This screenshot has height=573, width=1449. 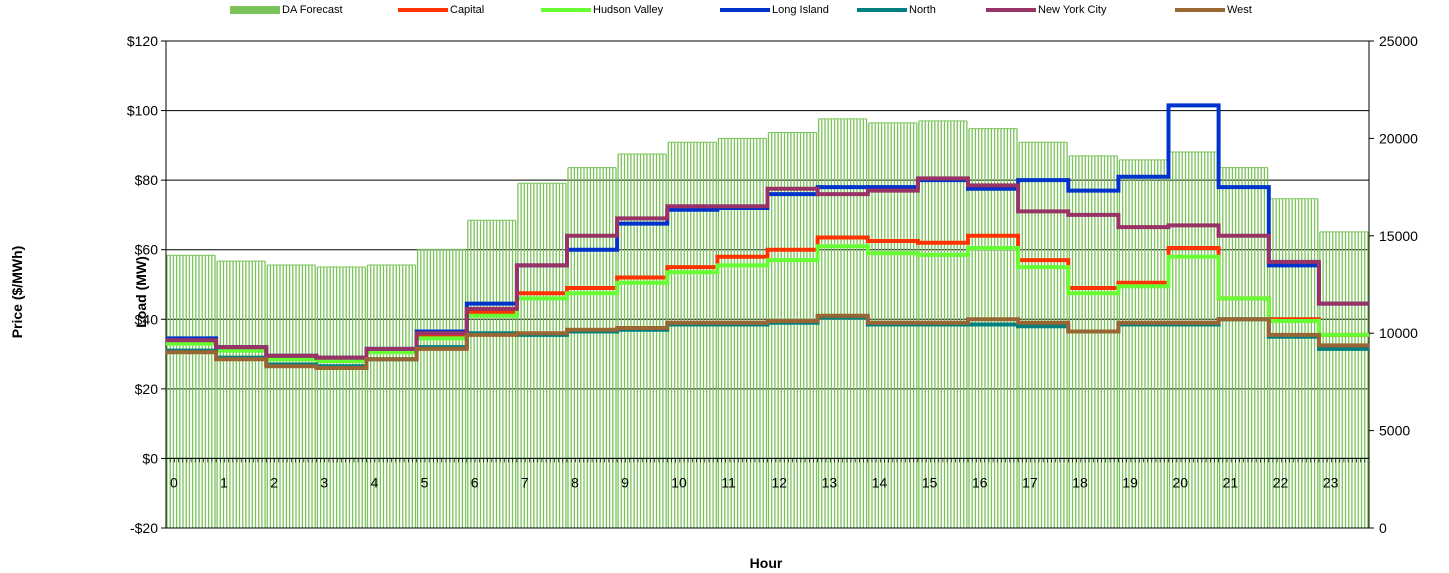 What do you see at coordinates (1331, 482) in the screenshot?
I see `x-tick-label-23: 23` at bounding box center [1331, 482].